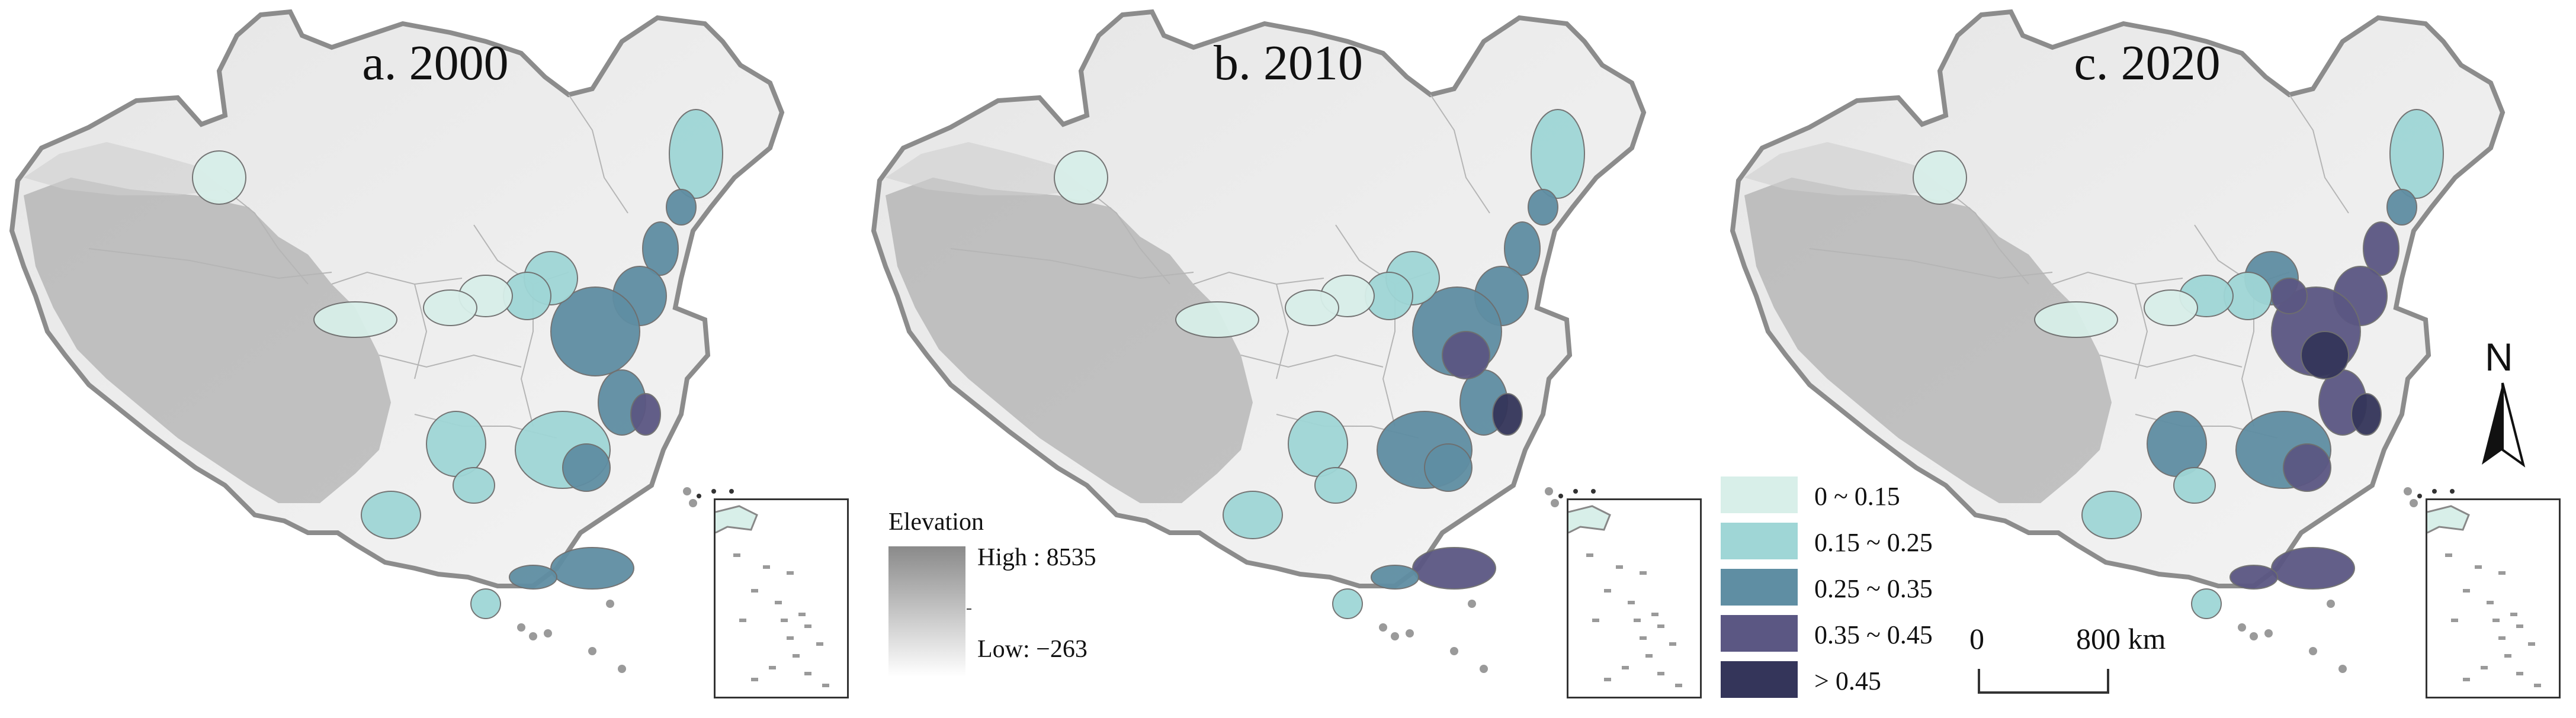  Describe the element at coordinates (1873, 588) in the screenshot. I see `legend-label: 0.25 ~ 0.35` at that location.